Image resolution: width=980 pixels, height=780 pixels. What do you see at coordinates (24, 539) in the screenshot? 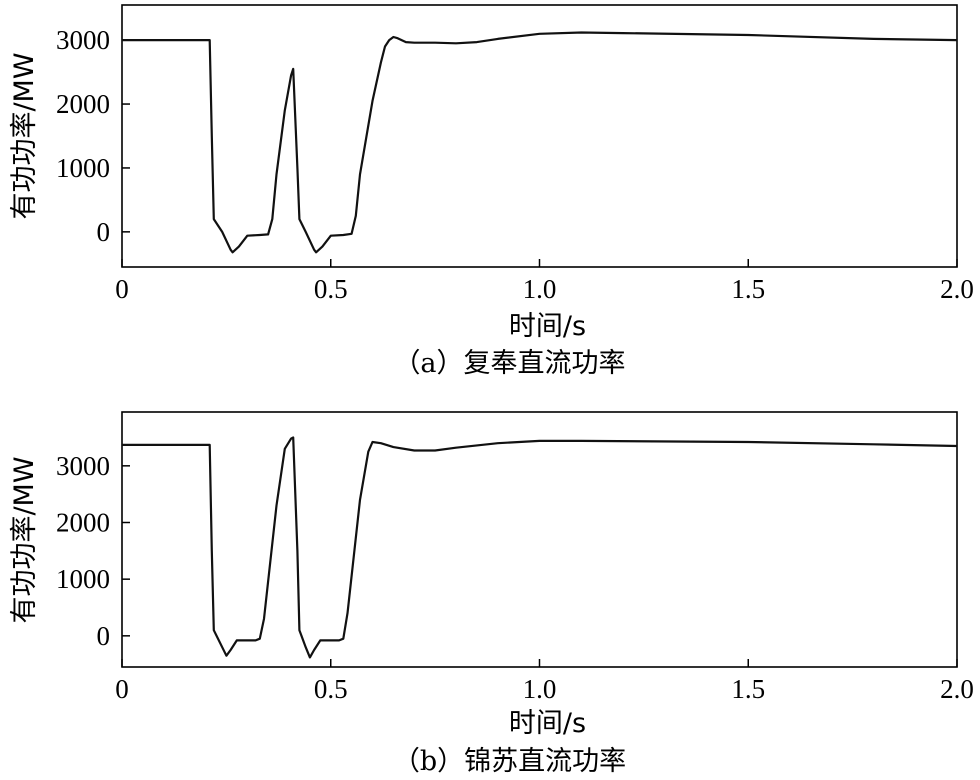
I see `y-axis-label-b: 有功功率/MW` at bounding box center [24, 539].